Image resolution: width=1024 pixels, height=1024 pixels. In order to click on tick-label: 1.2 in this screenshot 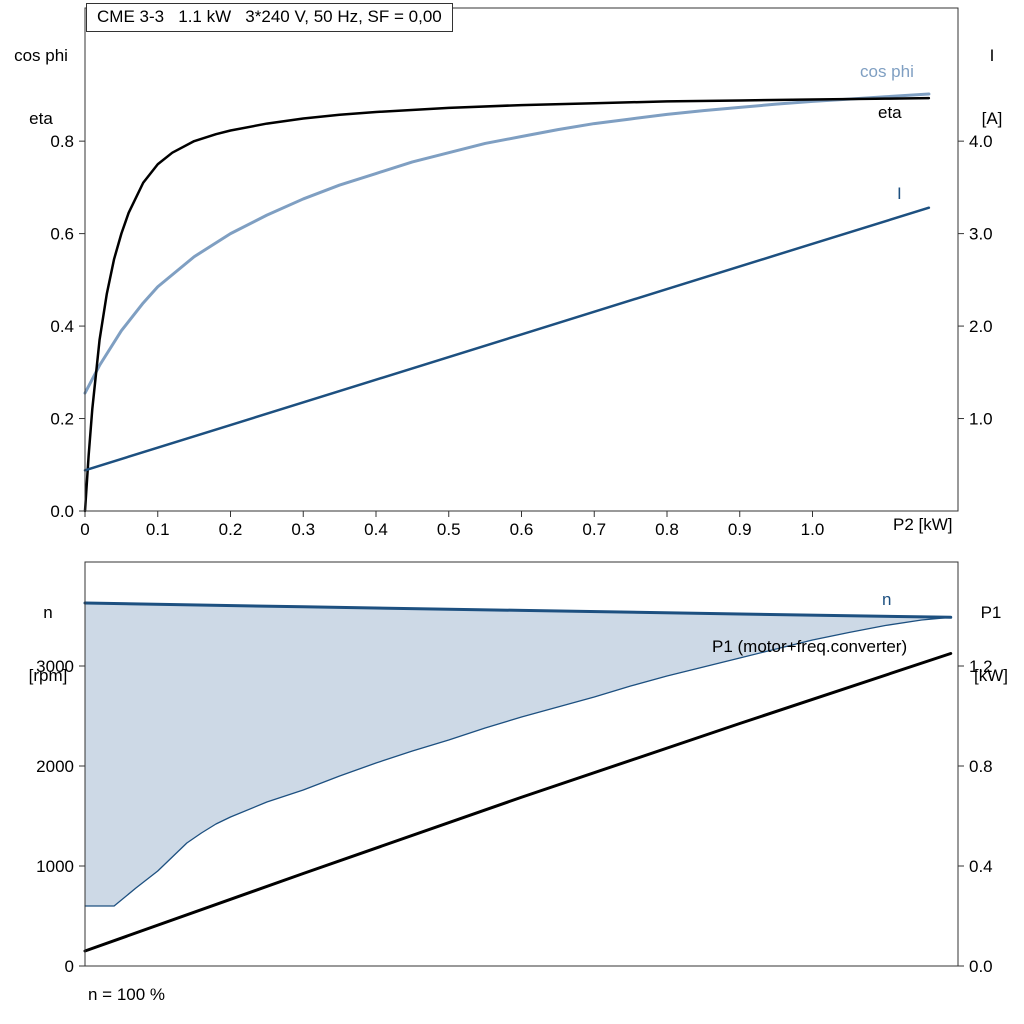, I will do `click(981, 666)`.